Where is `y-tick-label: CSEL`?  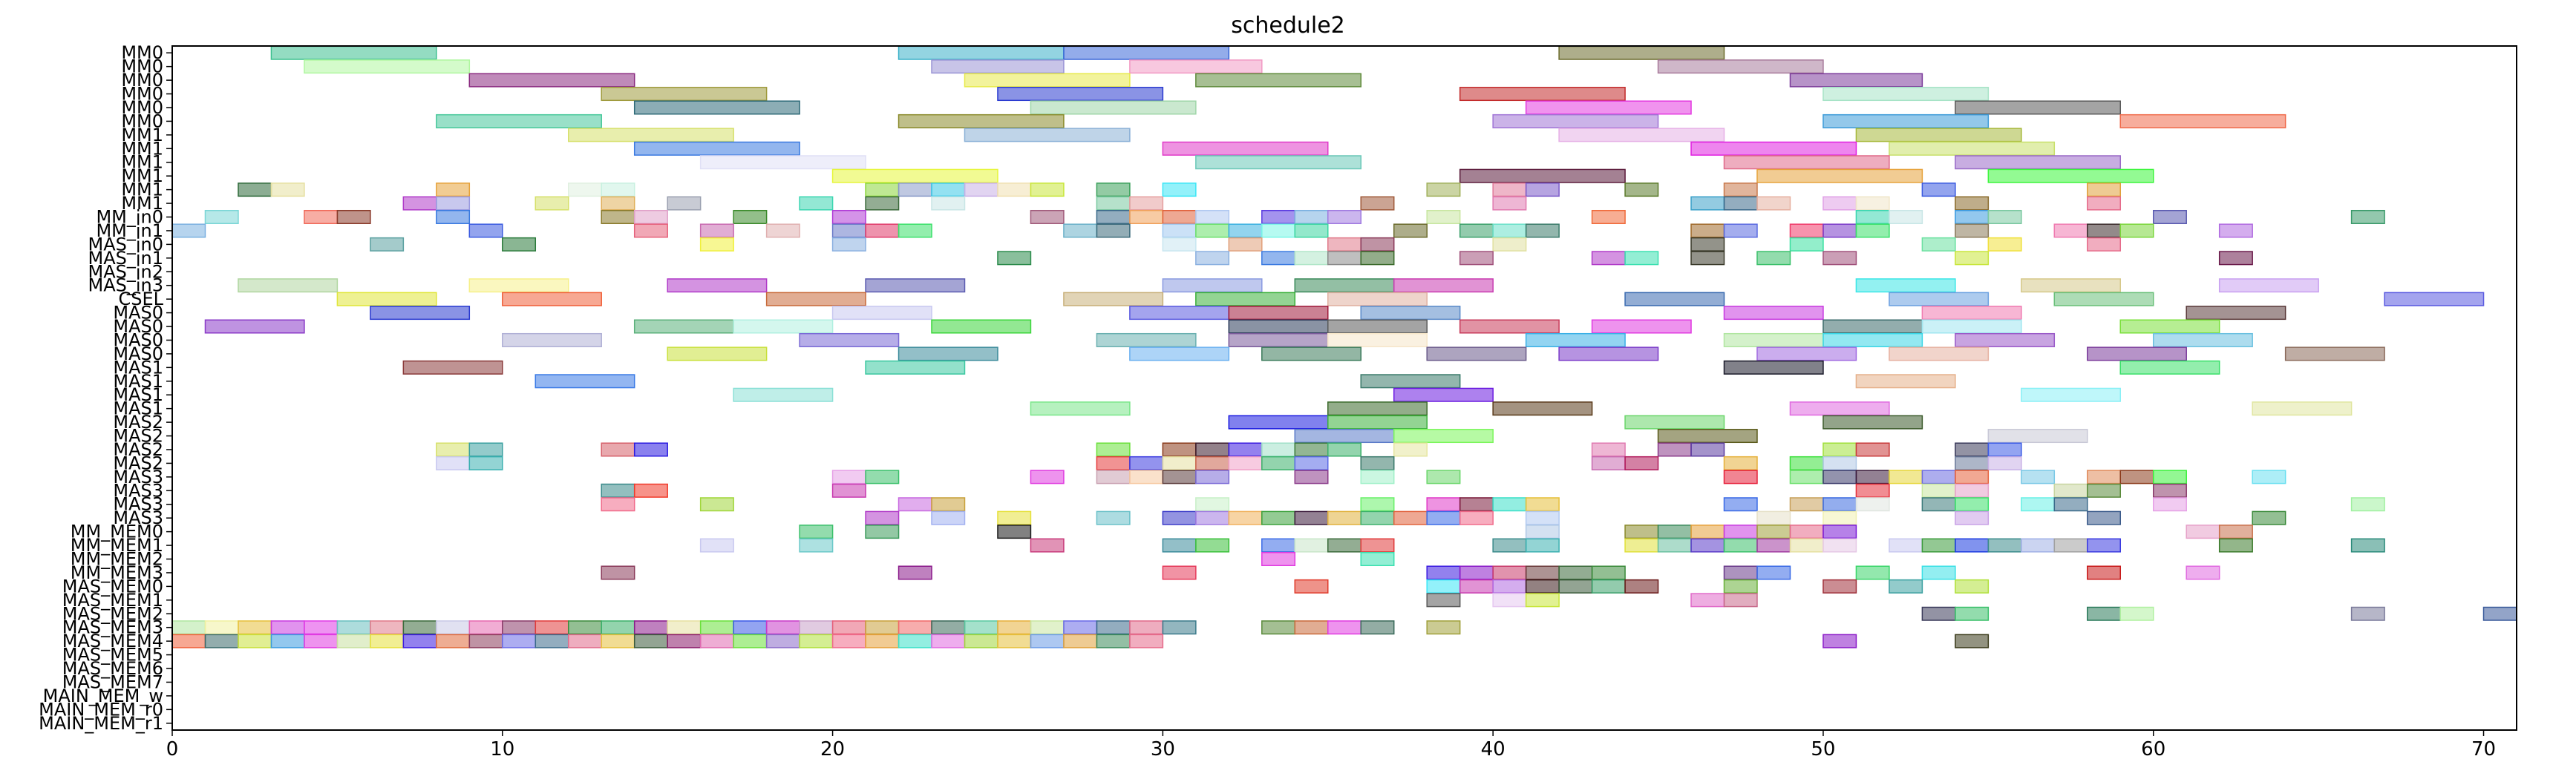 y-tick-label: CSEL is located at coordinates (140, 299).